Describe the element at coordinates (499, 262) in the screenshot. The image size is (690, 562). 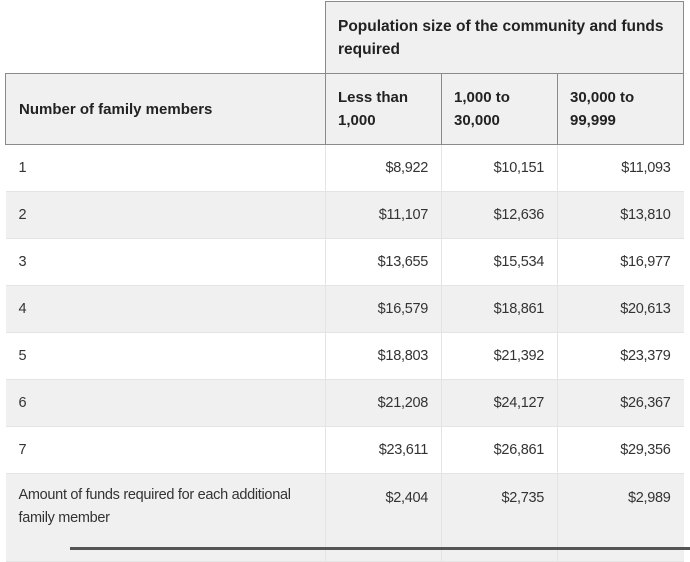
I see `value-cell: $15,534` at that location.